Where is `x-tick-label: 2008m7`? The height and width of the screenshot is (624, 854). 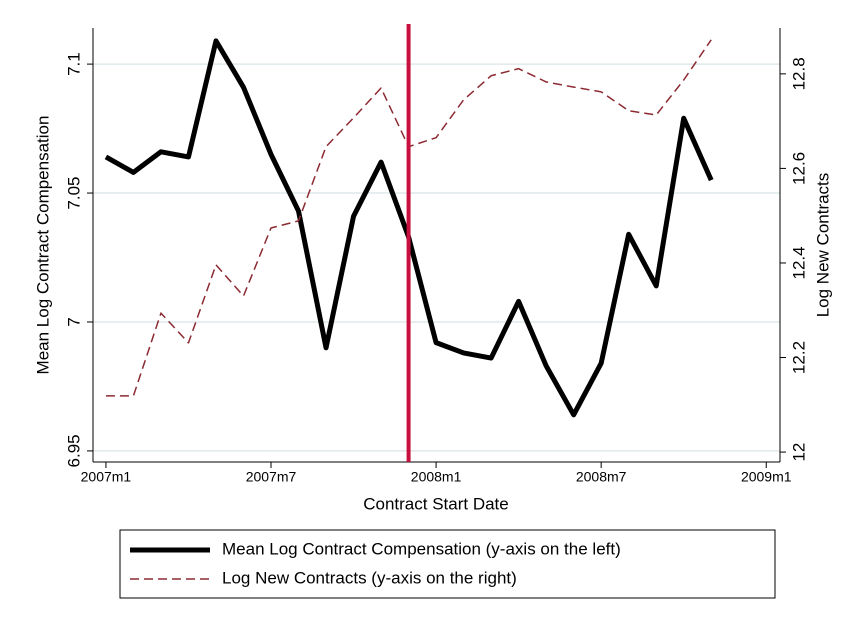
x-tick-label: 2008m7 is located at coordinates (601, 477).